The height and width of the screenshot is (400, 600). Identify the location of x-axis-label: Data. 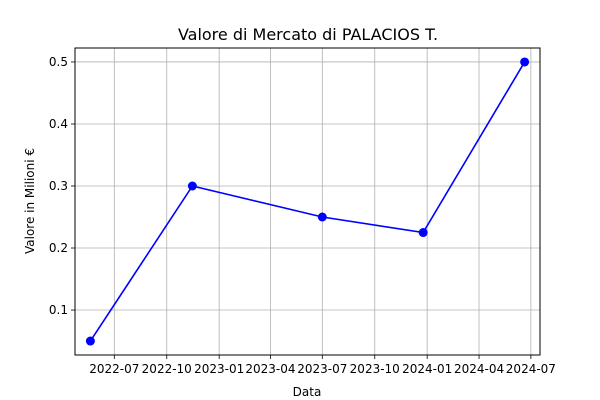
(307, 392).